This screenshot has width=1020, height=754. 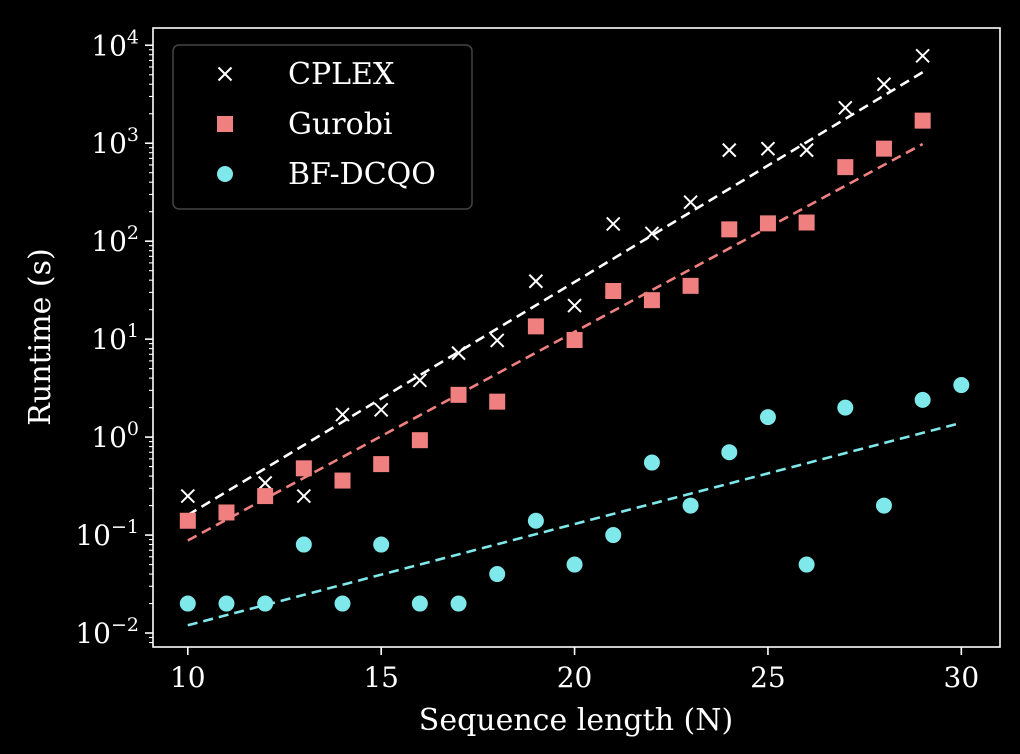 What do you see at coordinates (107, 632) in the screenshot?
I see `y-tick-label: 10⁻²` at bounding box center [107, 632].